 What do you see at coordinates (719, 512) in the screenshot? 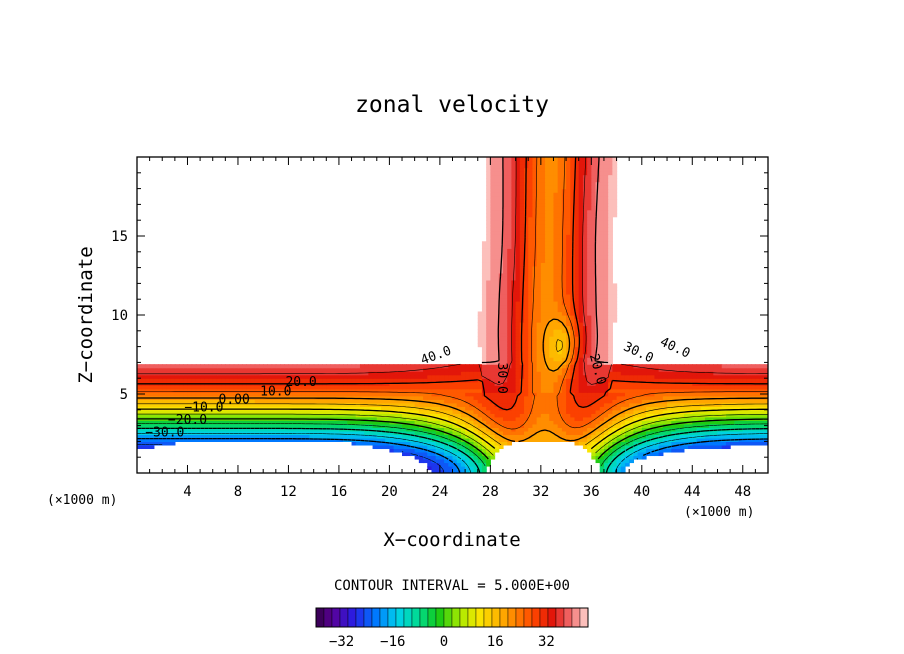
I see `z-unit-label: (×1000 m)` at bounding box center [719, 512].